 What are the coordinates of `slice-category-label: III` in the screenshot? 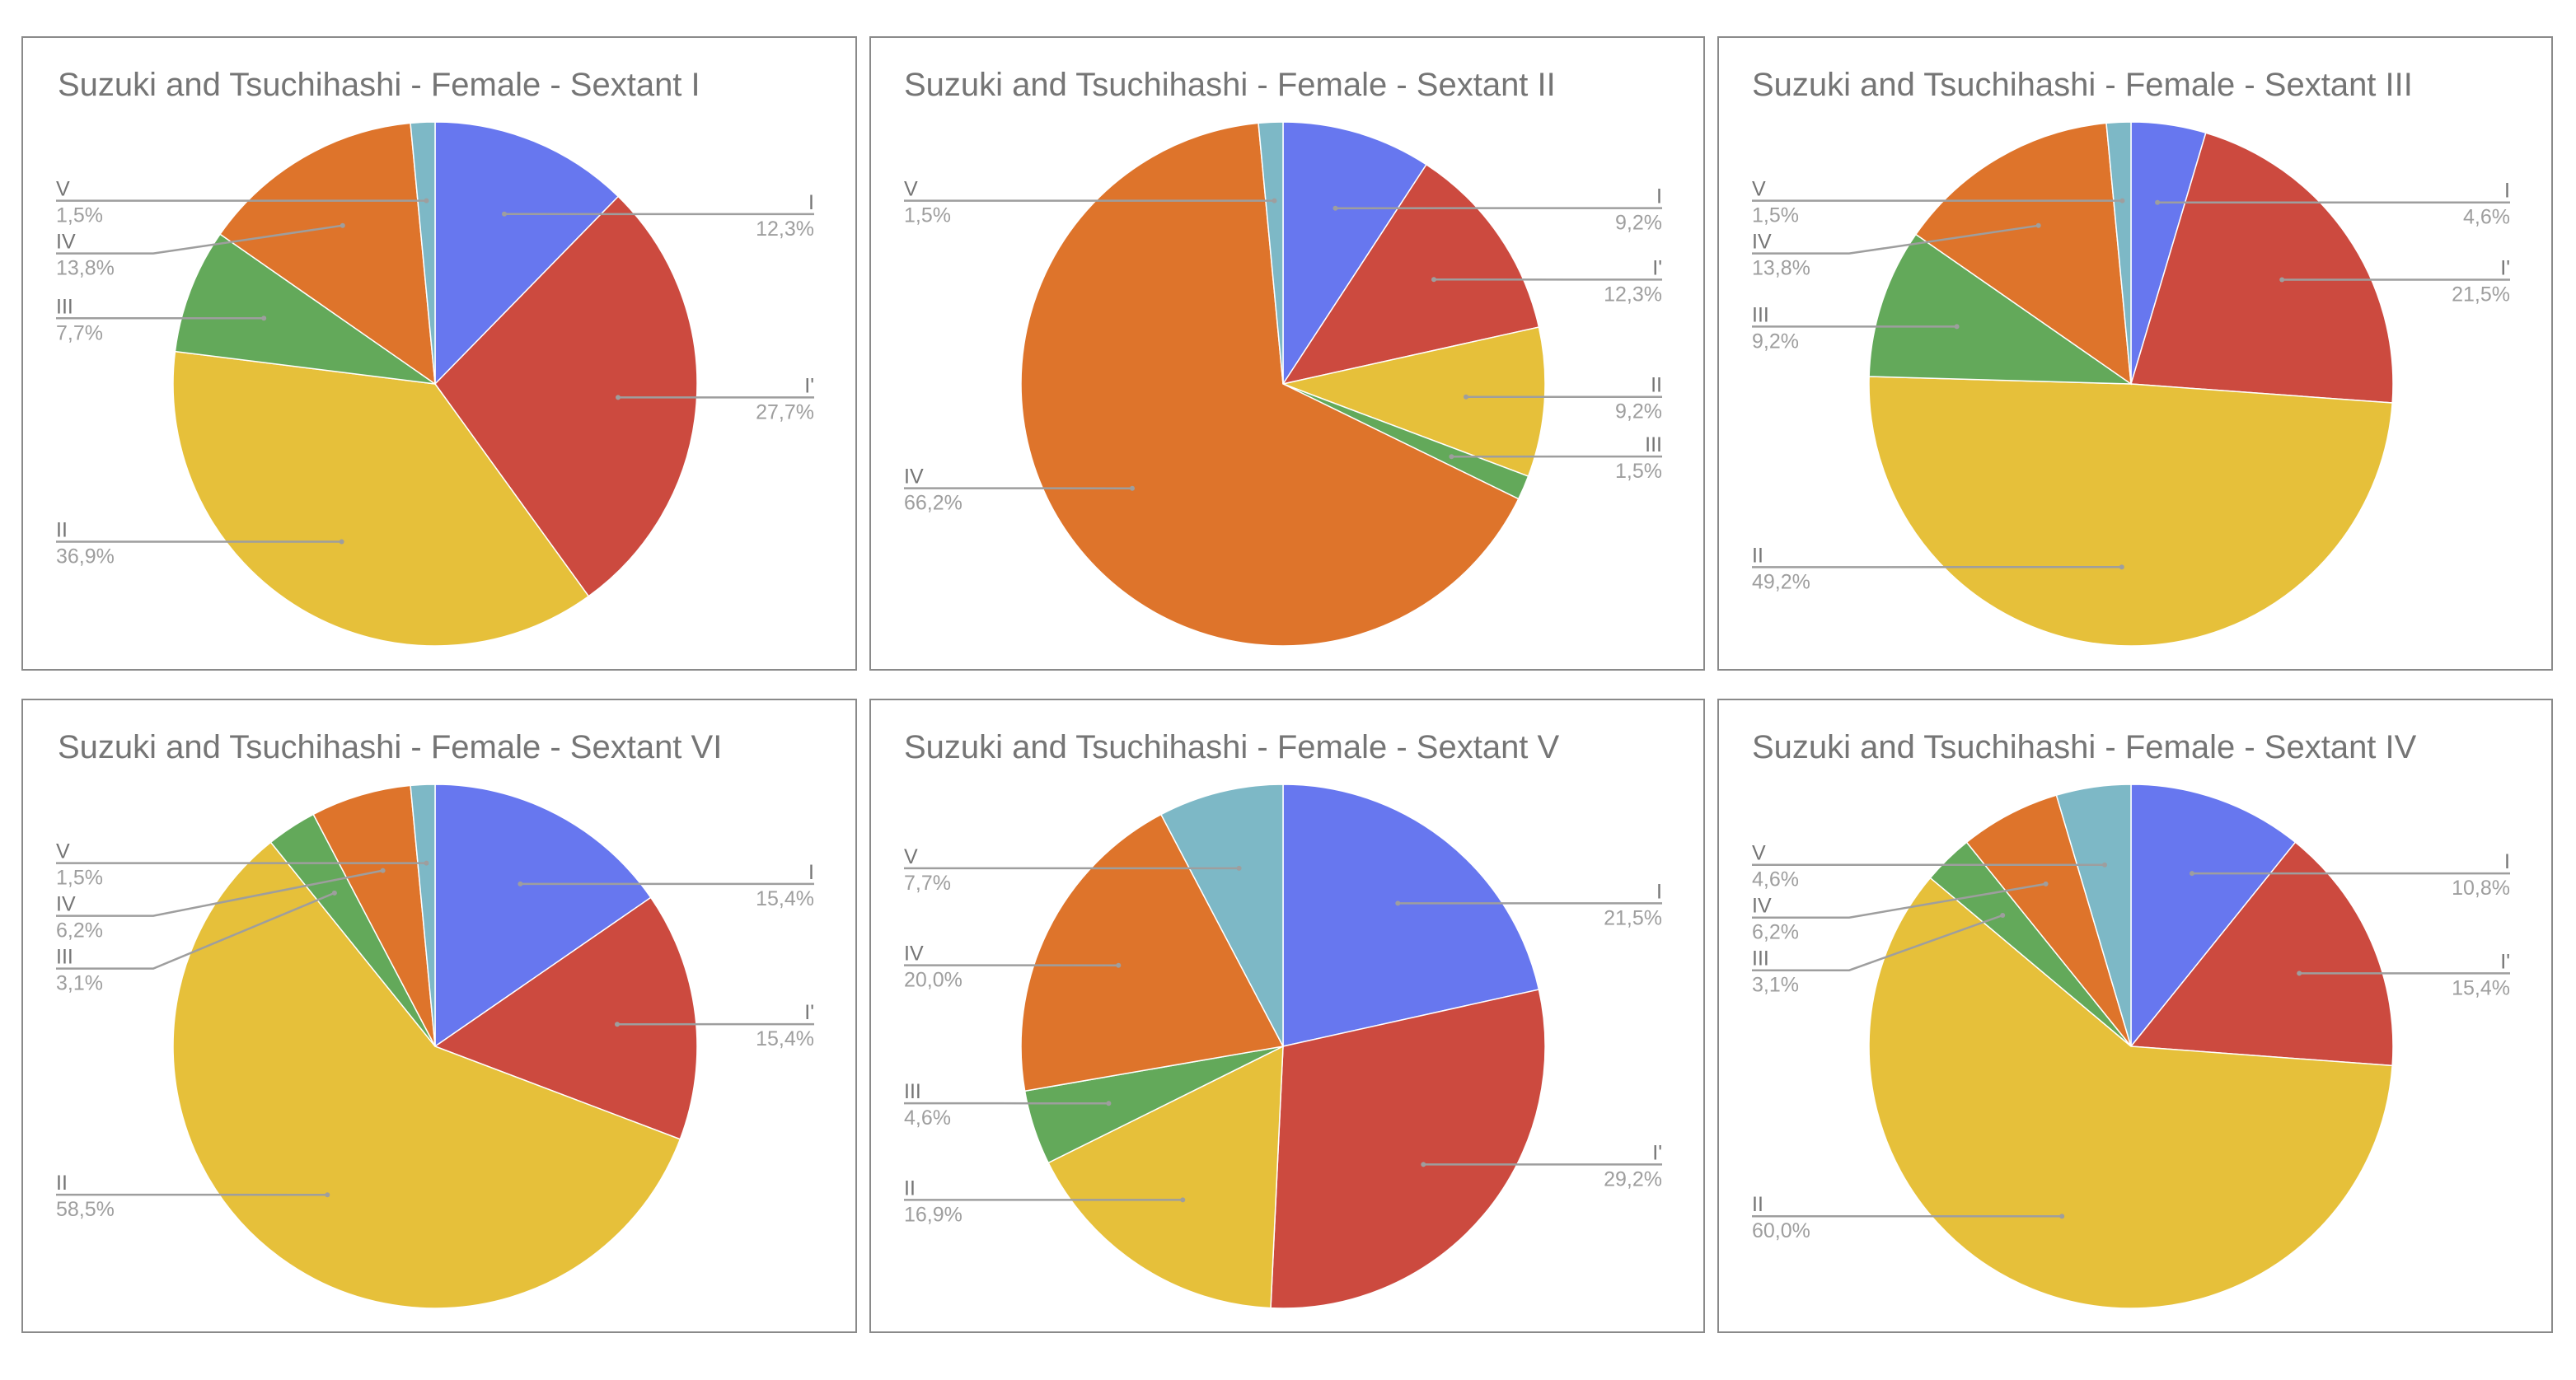 It's located at (64, 306).